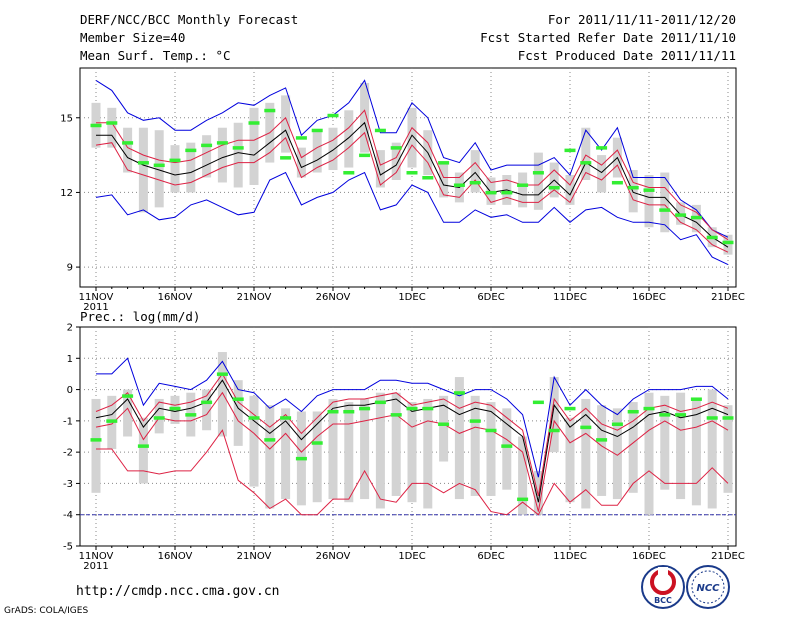  Describe the element at coordinates (70, 328) in the screenshot. I see `y-tick-label: 2` at that location.